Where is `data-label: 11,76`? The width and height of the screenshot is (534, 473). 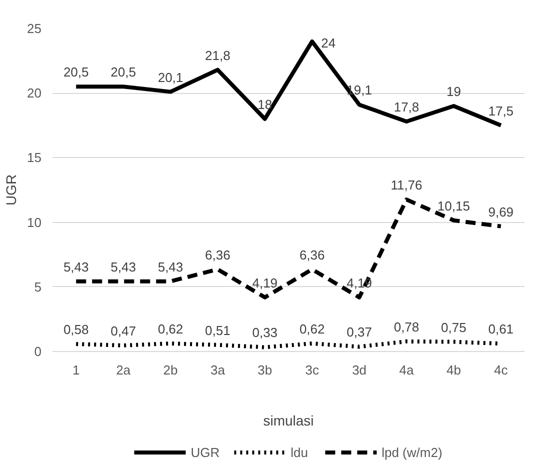 data-label: 11,76 is located at coordinates (406, 185).